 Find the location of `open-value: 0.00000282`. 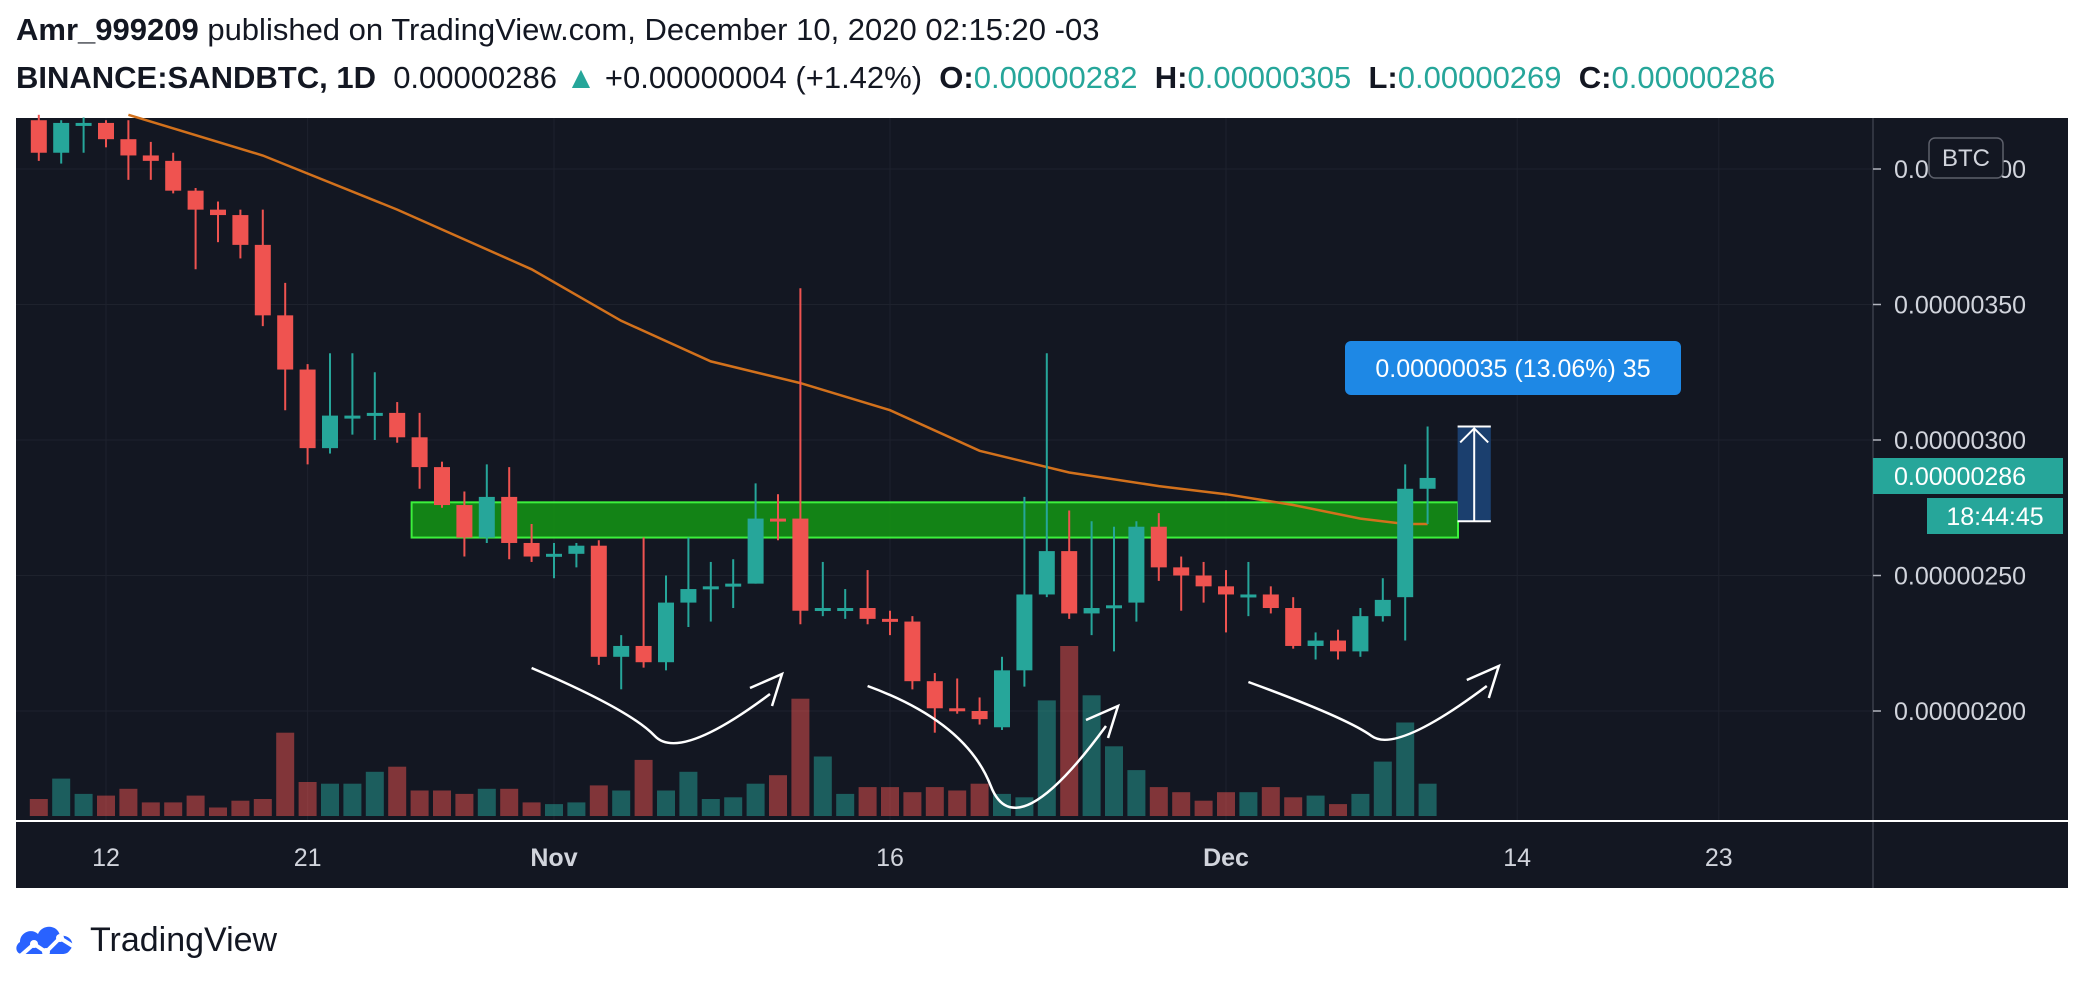

open-value: 0.00000282 is located at coordinates (1055, 77).